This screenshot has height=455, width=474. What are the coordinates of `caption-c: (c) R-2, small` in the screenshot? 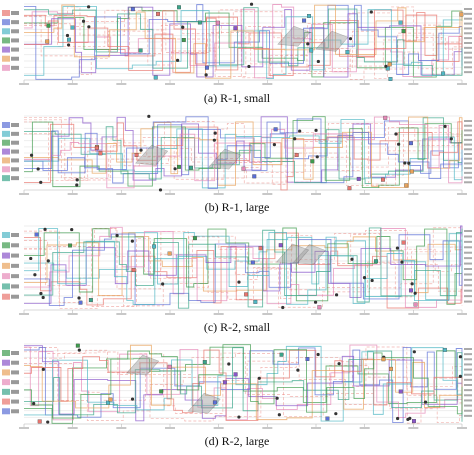 It's located at (237, 327).